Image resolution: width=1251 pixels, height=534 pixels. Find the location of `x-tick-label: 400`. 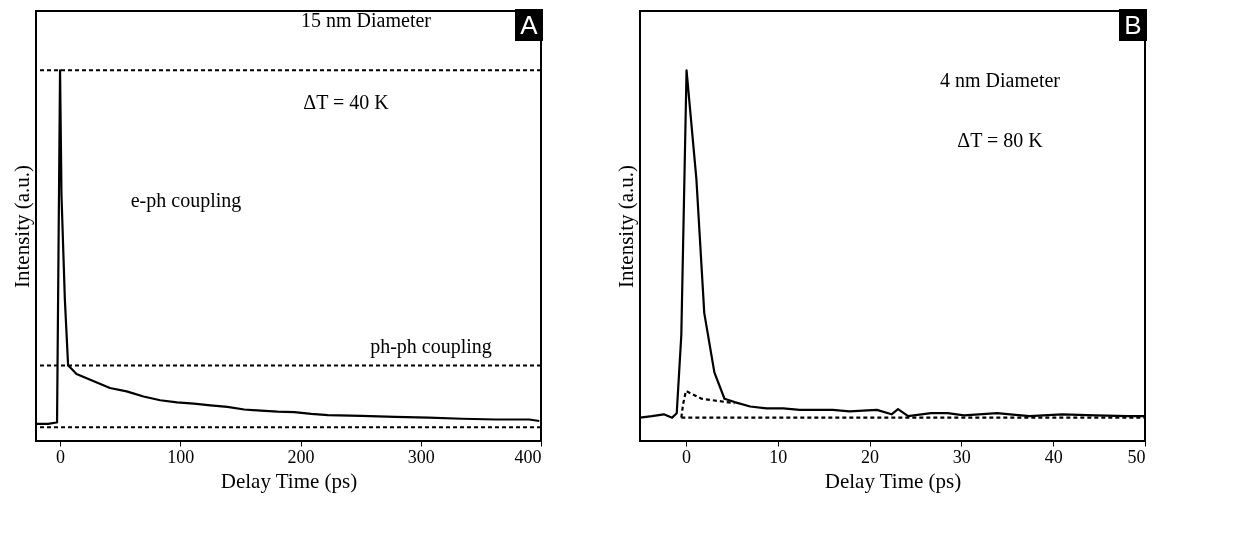

x-tick-label: 400 is located at coordinates (528, 456).